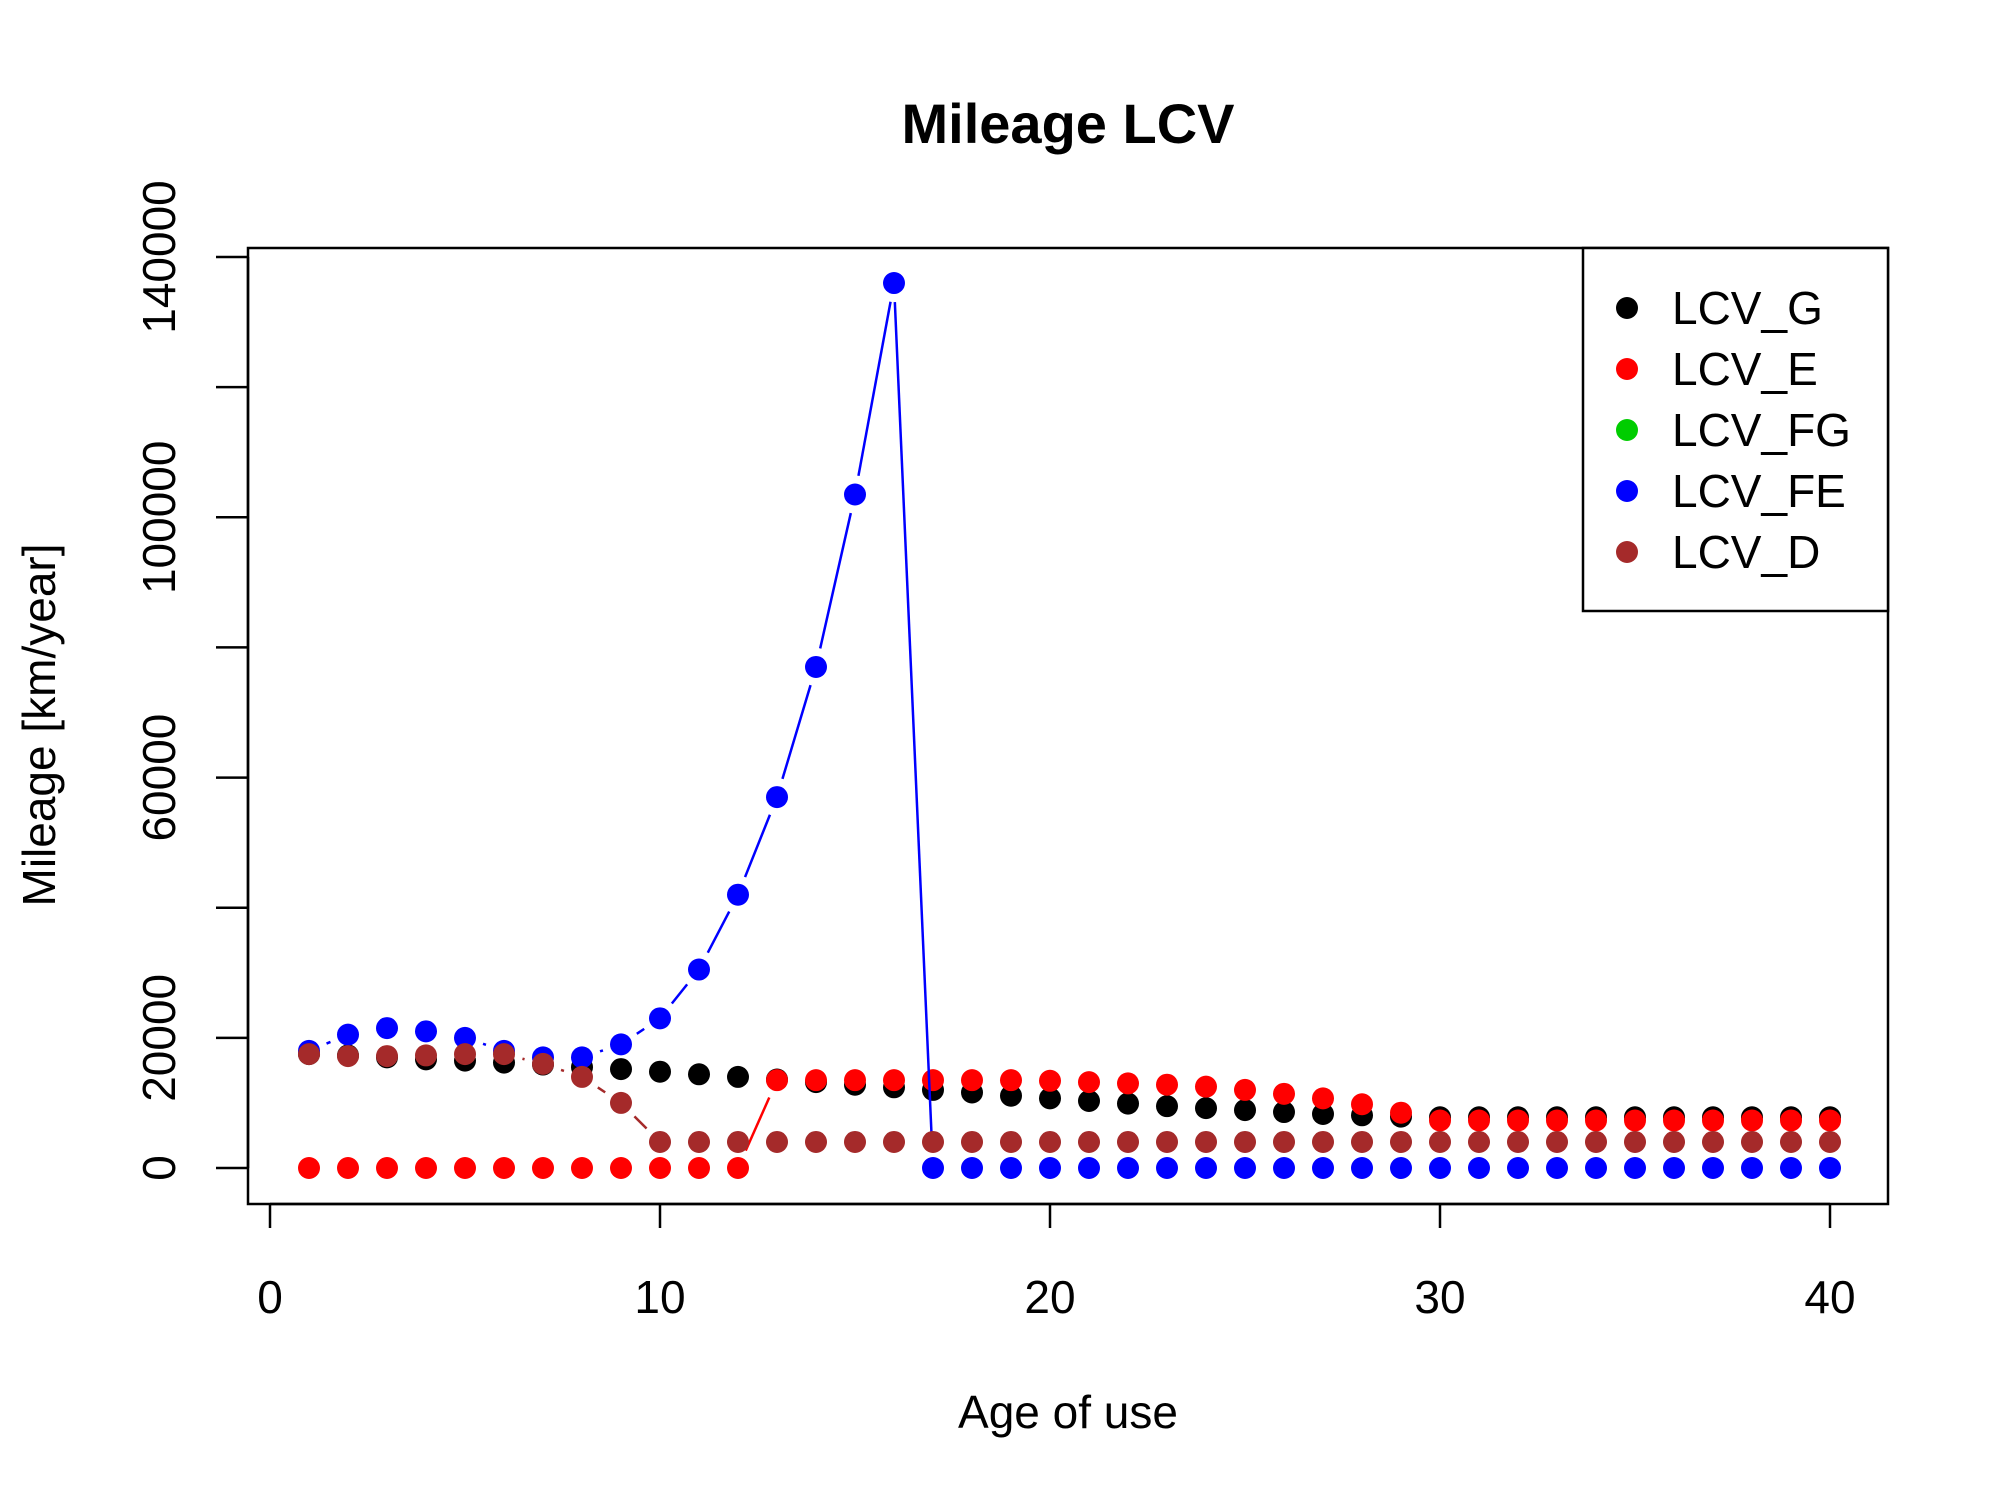 Image resolution: width=2000 pixels, height=1500 pixels. What do you see at coordinates (1761, 430) in the screenshot?
I see `legend-label: LCV_FG` at bounding box center [1761, 430].